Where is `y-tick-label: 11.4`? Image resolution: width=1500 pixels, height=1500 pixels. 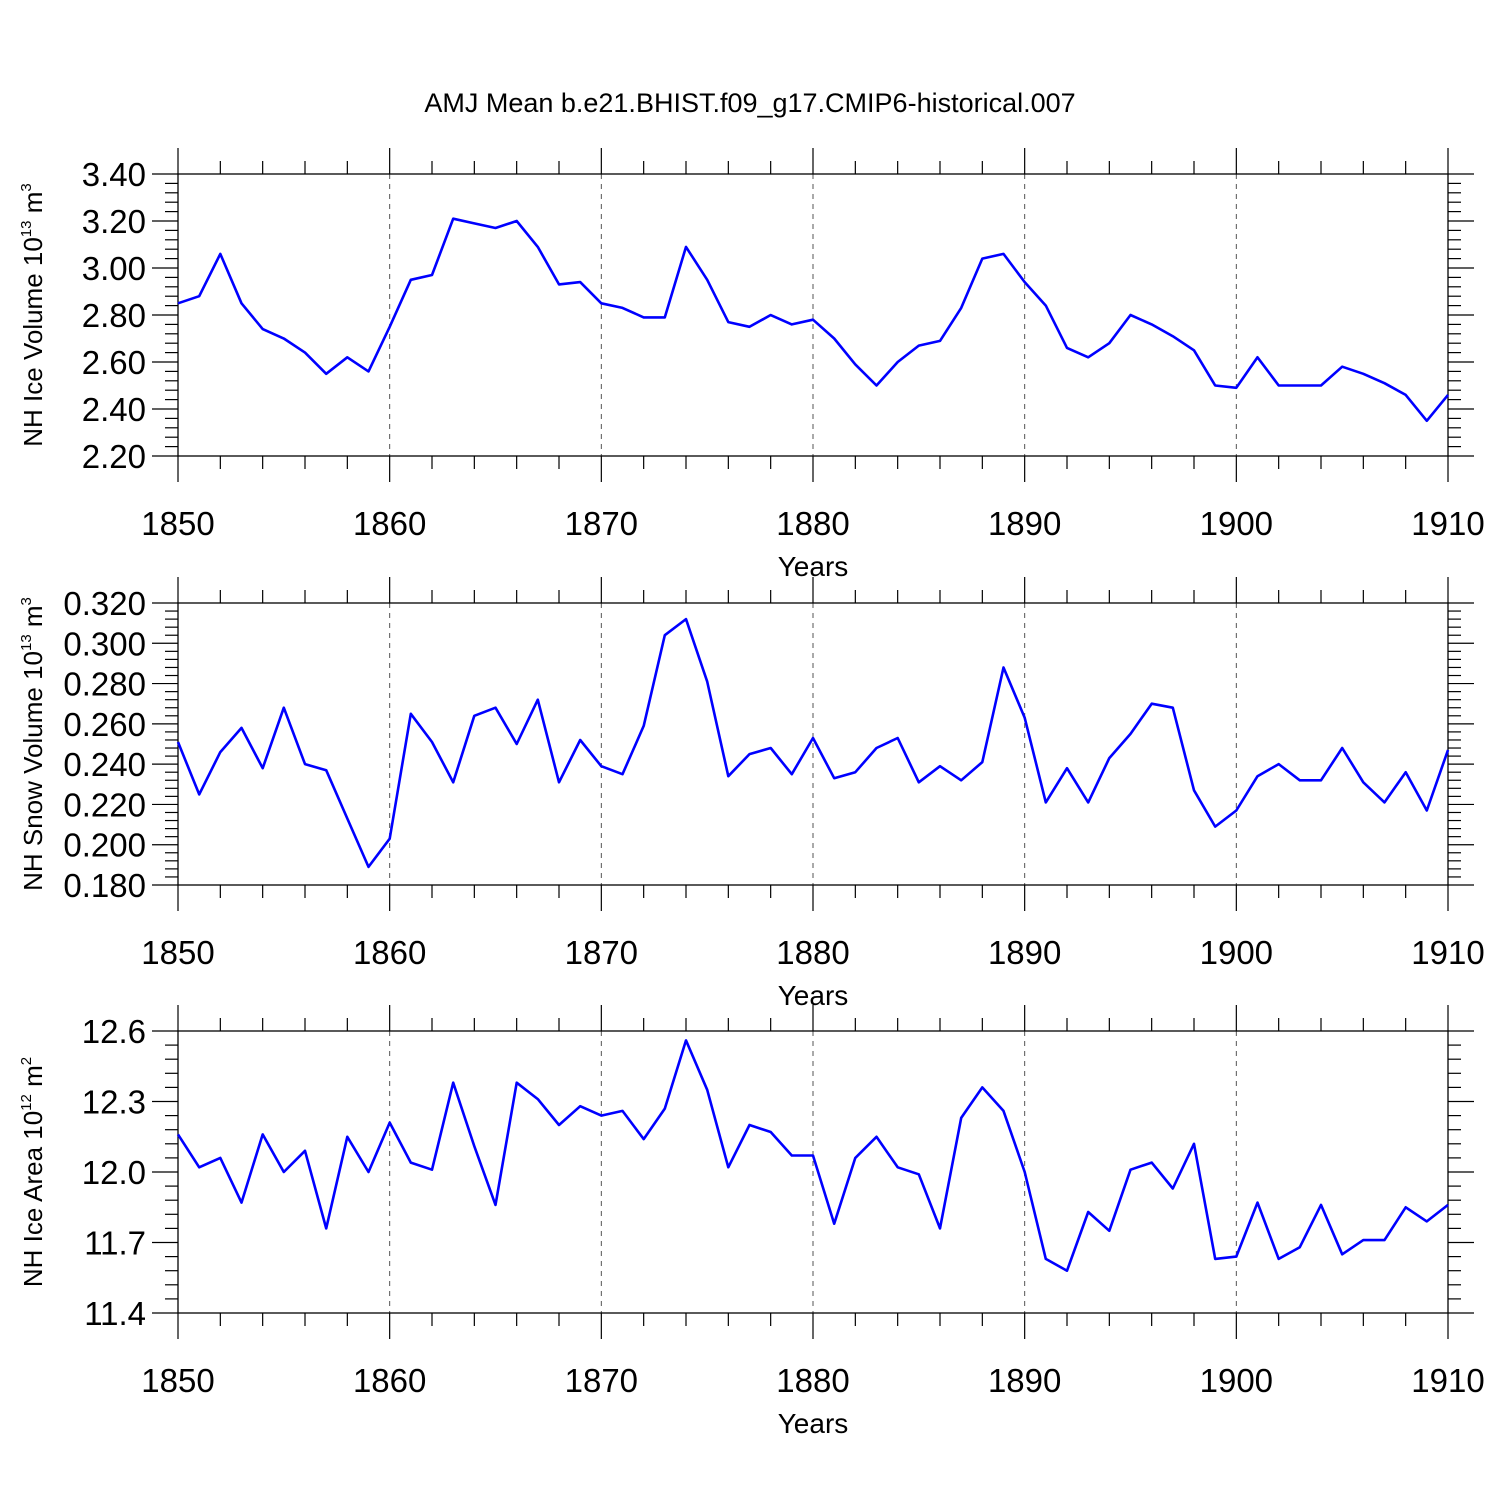
y-tick-label: 11.4 is located at coordinates (115, 1313).